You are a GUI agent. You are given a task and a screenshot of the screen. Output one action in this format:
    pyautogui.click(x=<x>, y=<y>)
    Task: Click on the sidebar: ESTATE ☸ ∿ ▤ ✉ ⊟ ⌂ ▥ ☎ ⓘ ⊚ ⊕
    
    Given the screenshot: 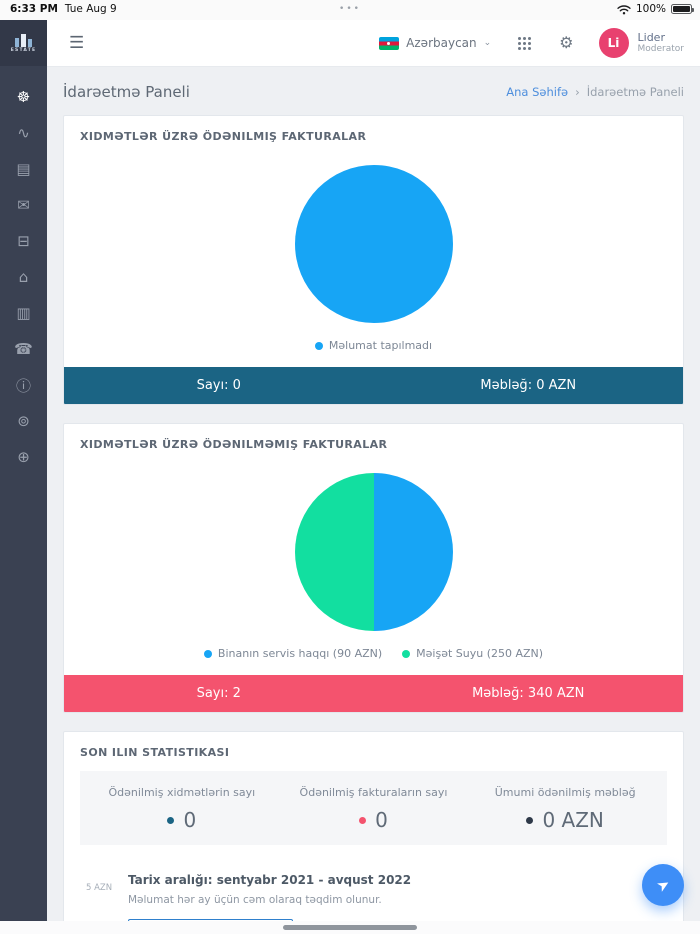 What is the action you would take?
    pyautogui.click(x=23, y=477)
    